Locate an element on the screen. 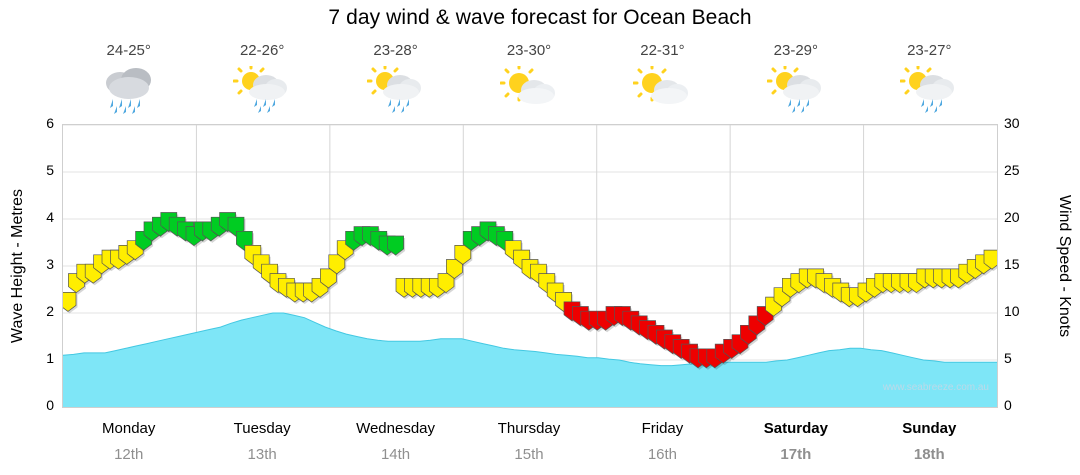 The height and width of the screenshot is (475, 1080). day-temperature-range: 24-25° is located at coordinates (128, 50).